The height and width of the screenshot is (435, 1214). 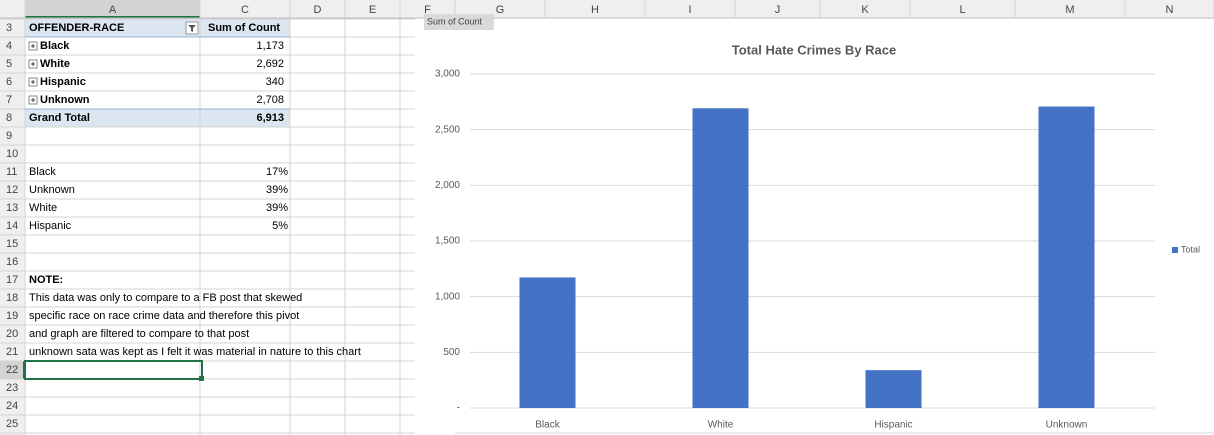 I want to click on y-tick-label: 500, so click(x=451, y=352).